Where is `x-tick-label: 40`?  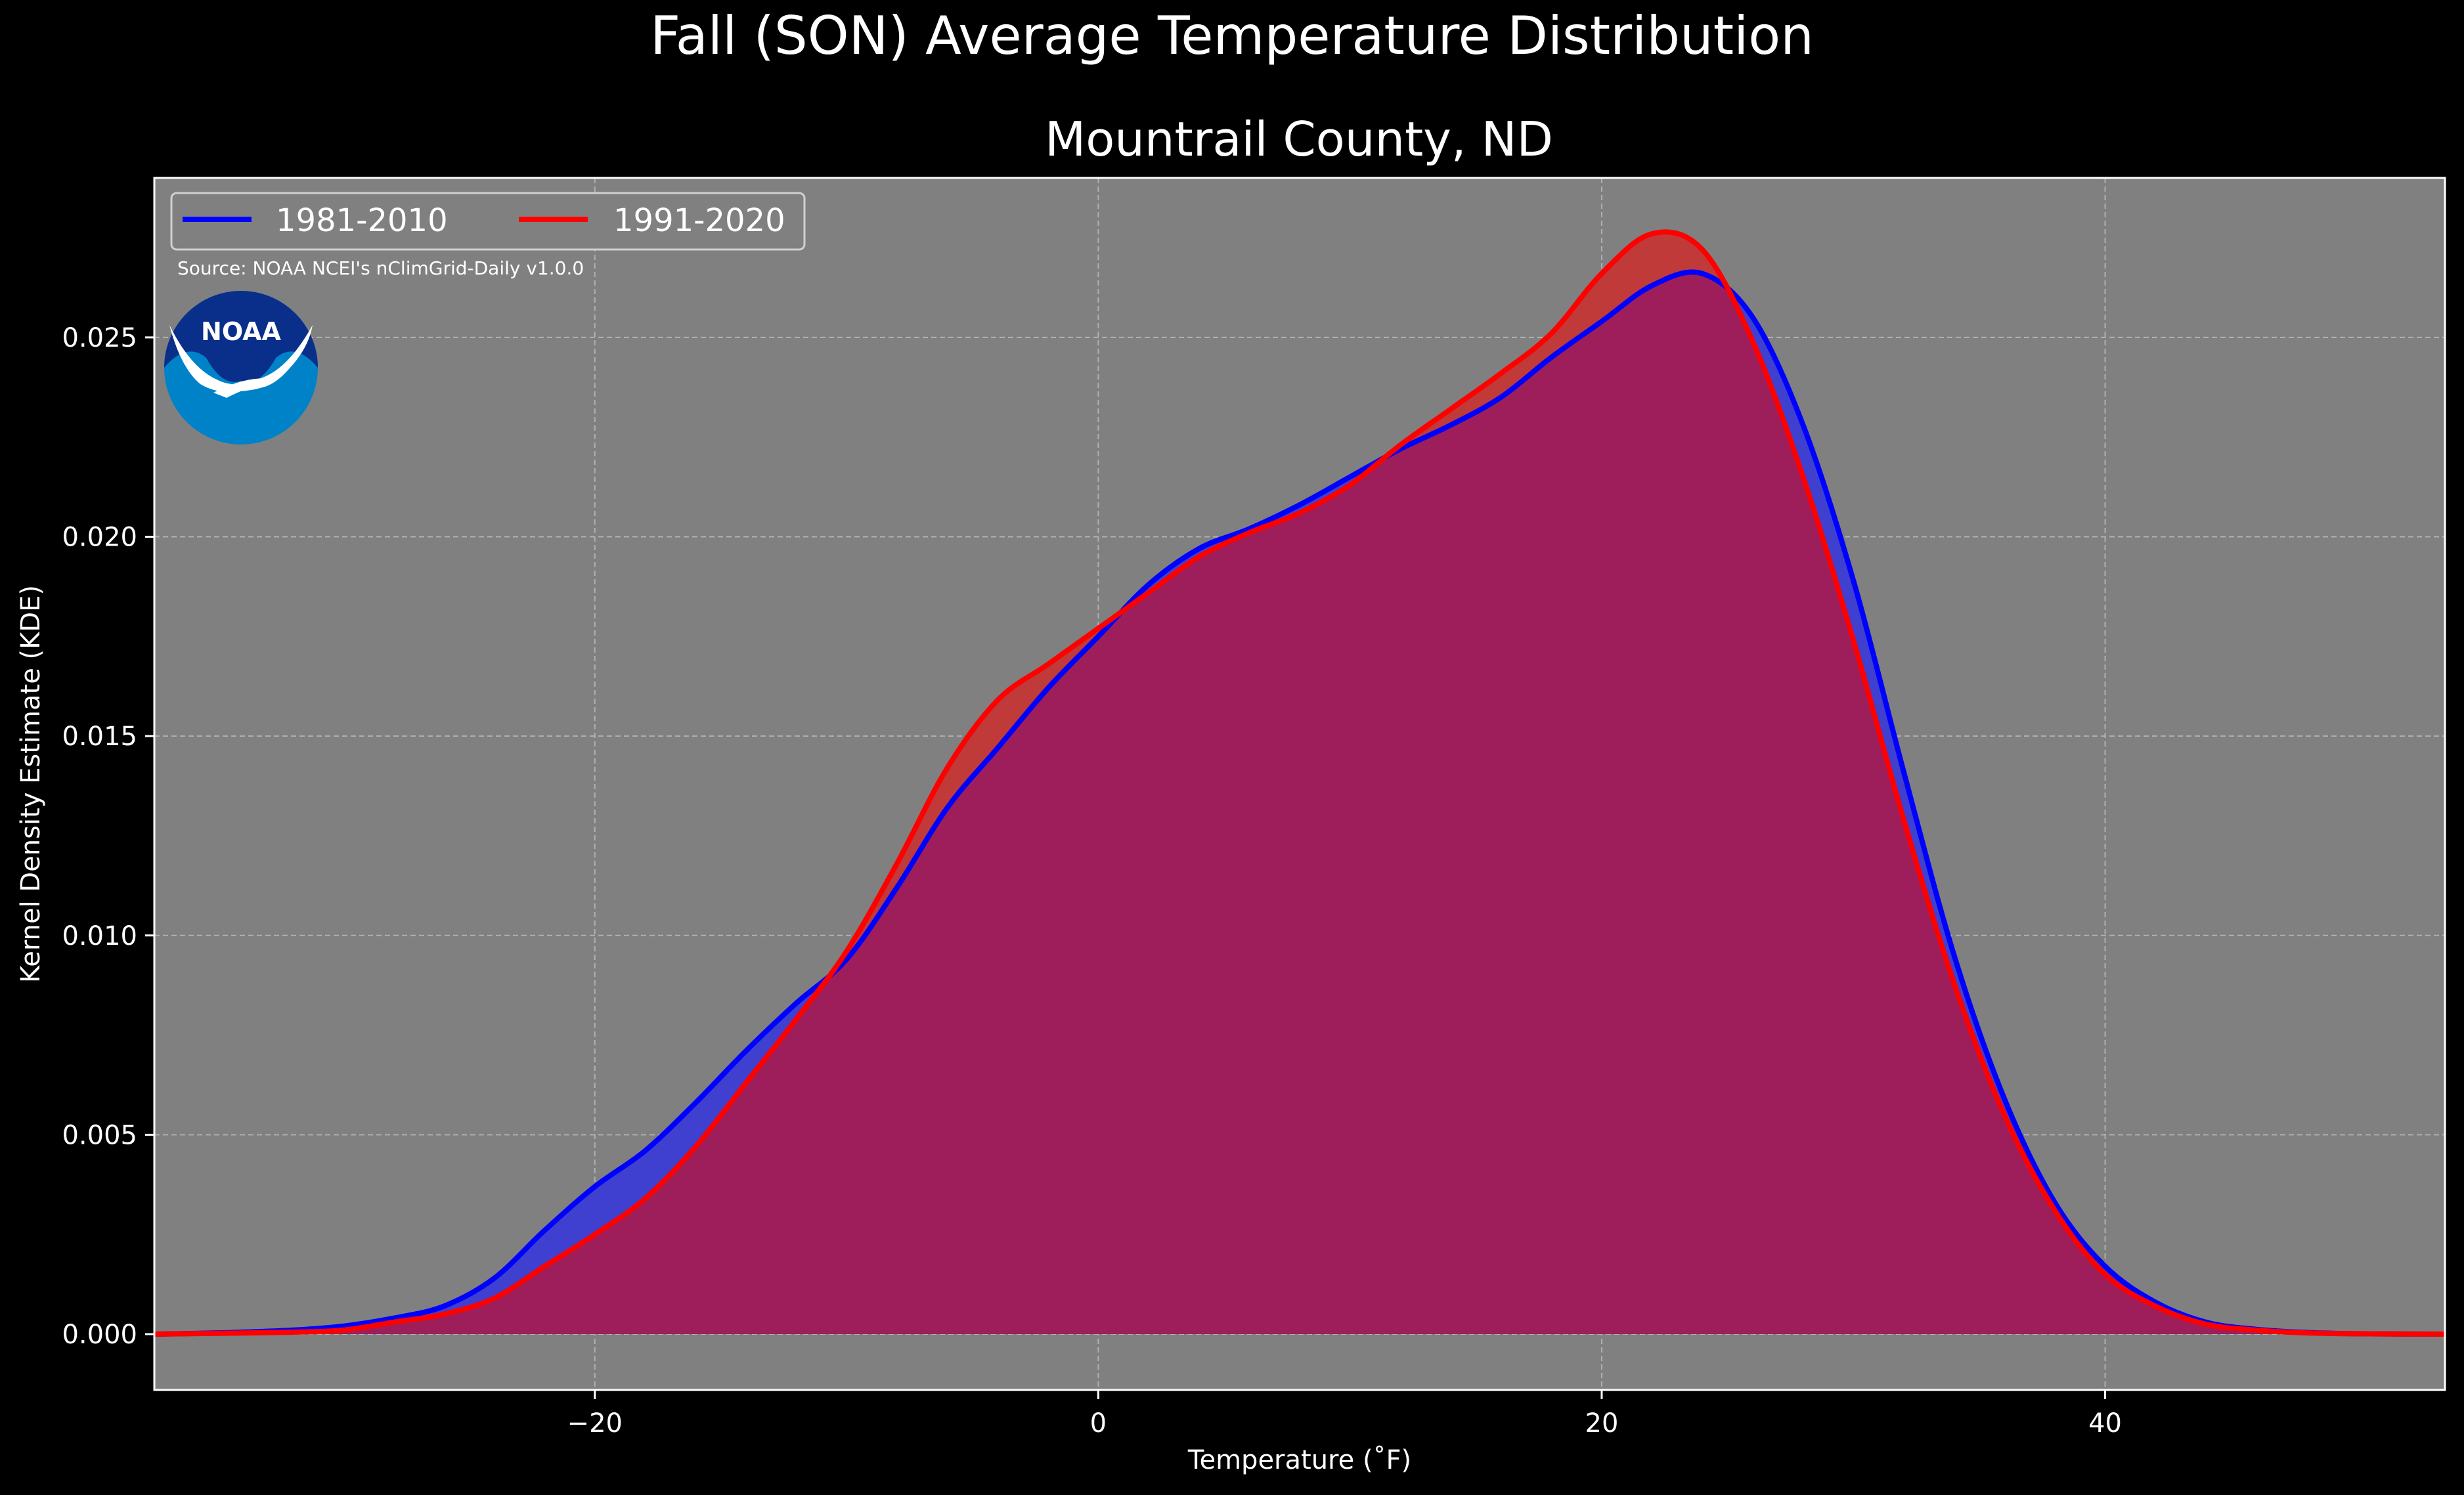 x-tick-label: 40 is located at coordinates (2105, 1423).